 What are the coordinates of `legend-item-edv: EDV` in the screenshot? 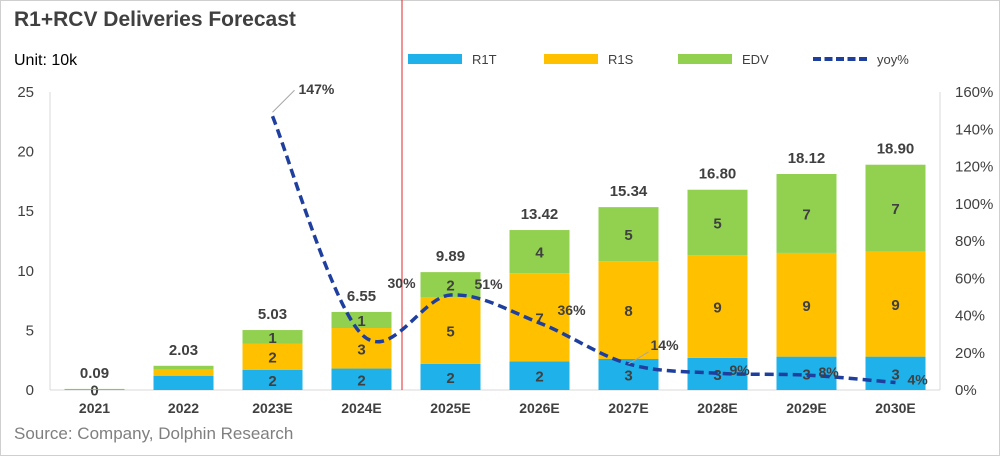 It's located at (723, 59).